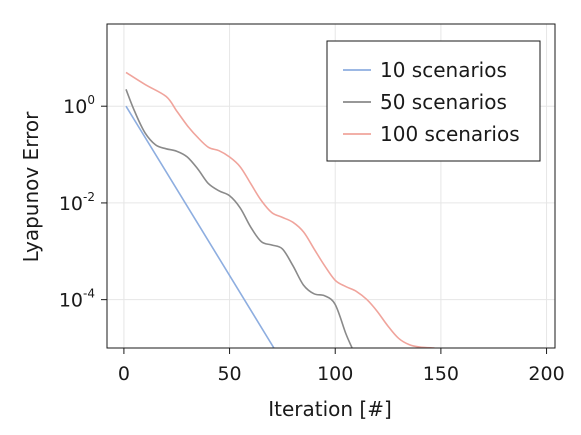 The width and height of the screenshot is (581, 435). What do you see at coordinates (546, 374) in the screenshot?
I see `x-tick-label: 200` at bounding box center [546, 374].